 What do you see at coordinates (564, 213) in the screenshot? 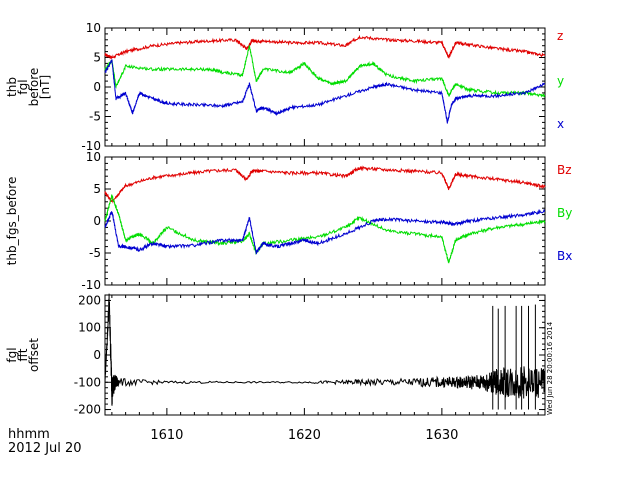
I see `legend-label-By: By` at bounding box center [564, 213].